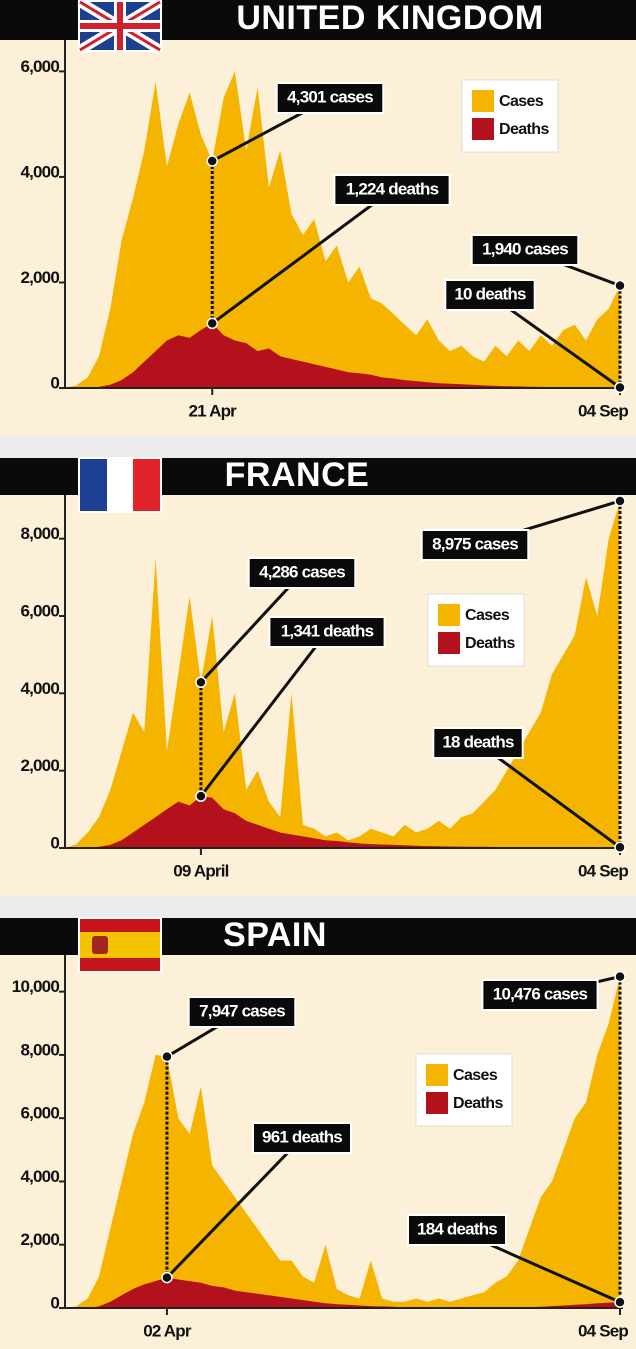  Describe the element at coordinates (120, 27) in the screenshot. I see `uk-flag` at that location.